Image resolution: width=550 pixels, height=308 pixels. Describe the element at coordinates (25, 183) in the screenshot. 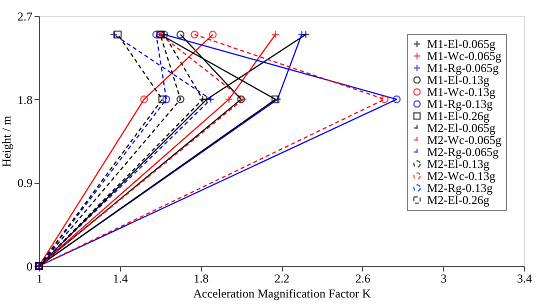

I see `y-tick-label: 0.9` at that location.